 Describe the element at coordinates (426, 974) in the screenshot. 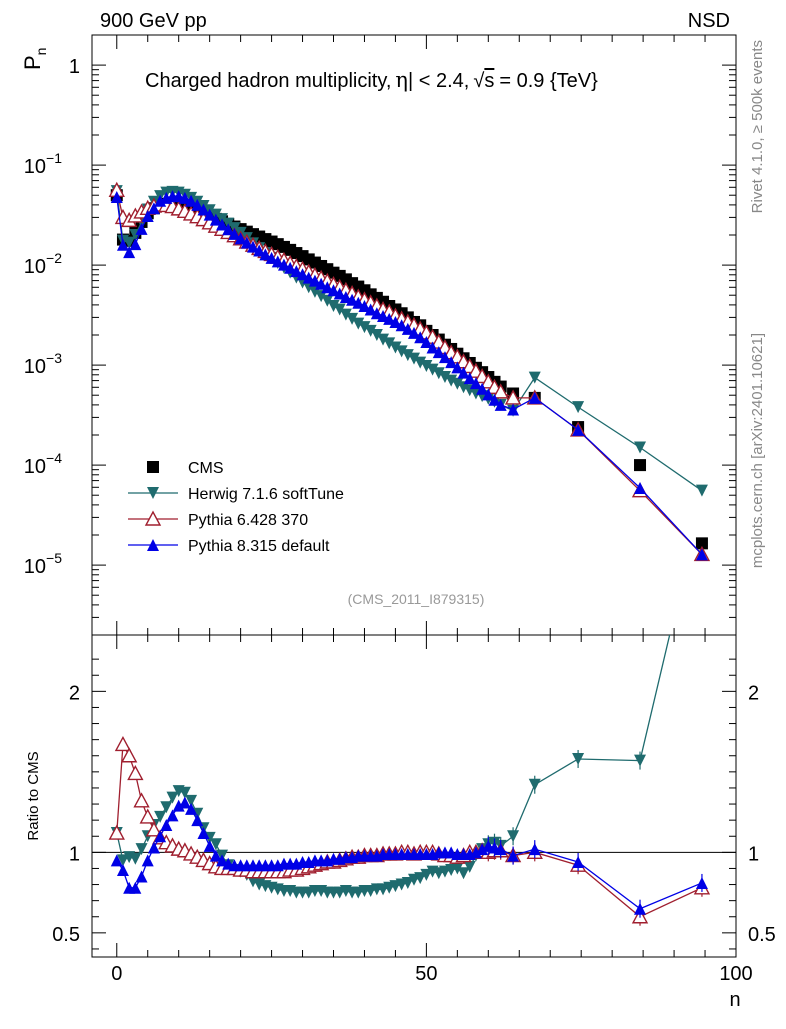

I see `x-tick-label: 50` at that location.